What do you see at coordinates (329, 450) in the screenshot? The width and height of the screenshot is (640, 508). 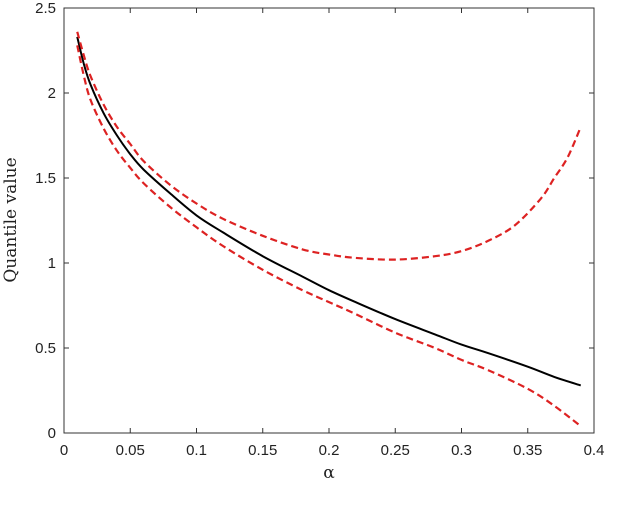 I see `x-tick-label: 0.2` at bounding box center [329, 450].